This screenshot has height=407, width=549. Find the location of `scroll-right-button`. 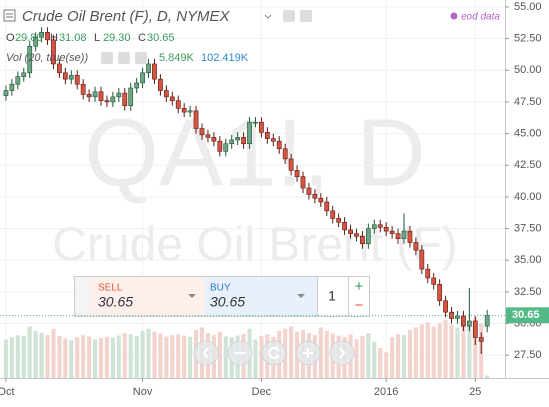

scroll-right-button is located at coordinates (342, 353).